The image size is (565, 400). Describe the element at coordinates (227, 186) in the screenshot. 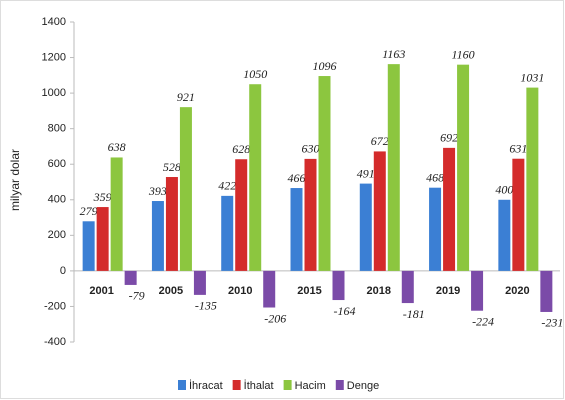

I see `value-label: 422` at that location.